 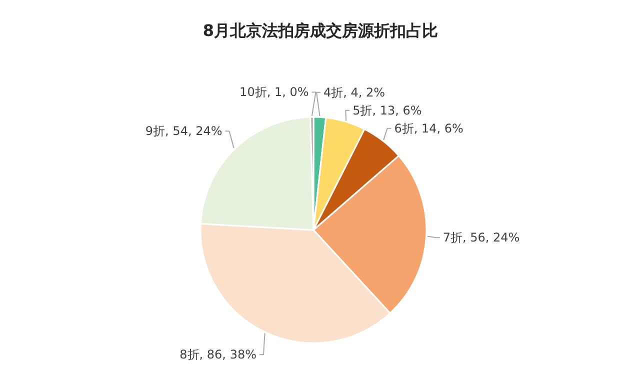 What do you see at coordinates (354, 92) in the screenshot?
I see `slice-label: 4折, 4, 2%` at bounding box center [354, 92].